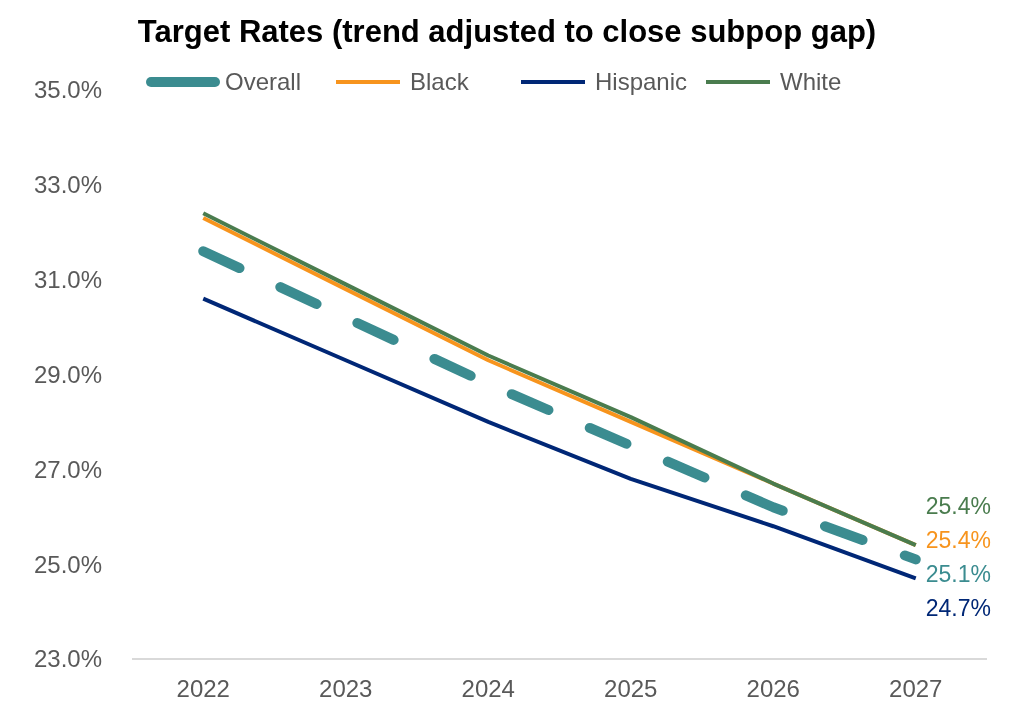 Image resolution: width=1030 pixels, height=715 pixels. Describe the element at coordinates (67, 280) in the screenshot. I see `y-tick-label: 31.0%` at that location.